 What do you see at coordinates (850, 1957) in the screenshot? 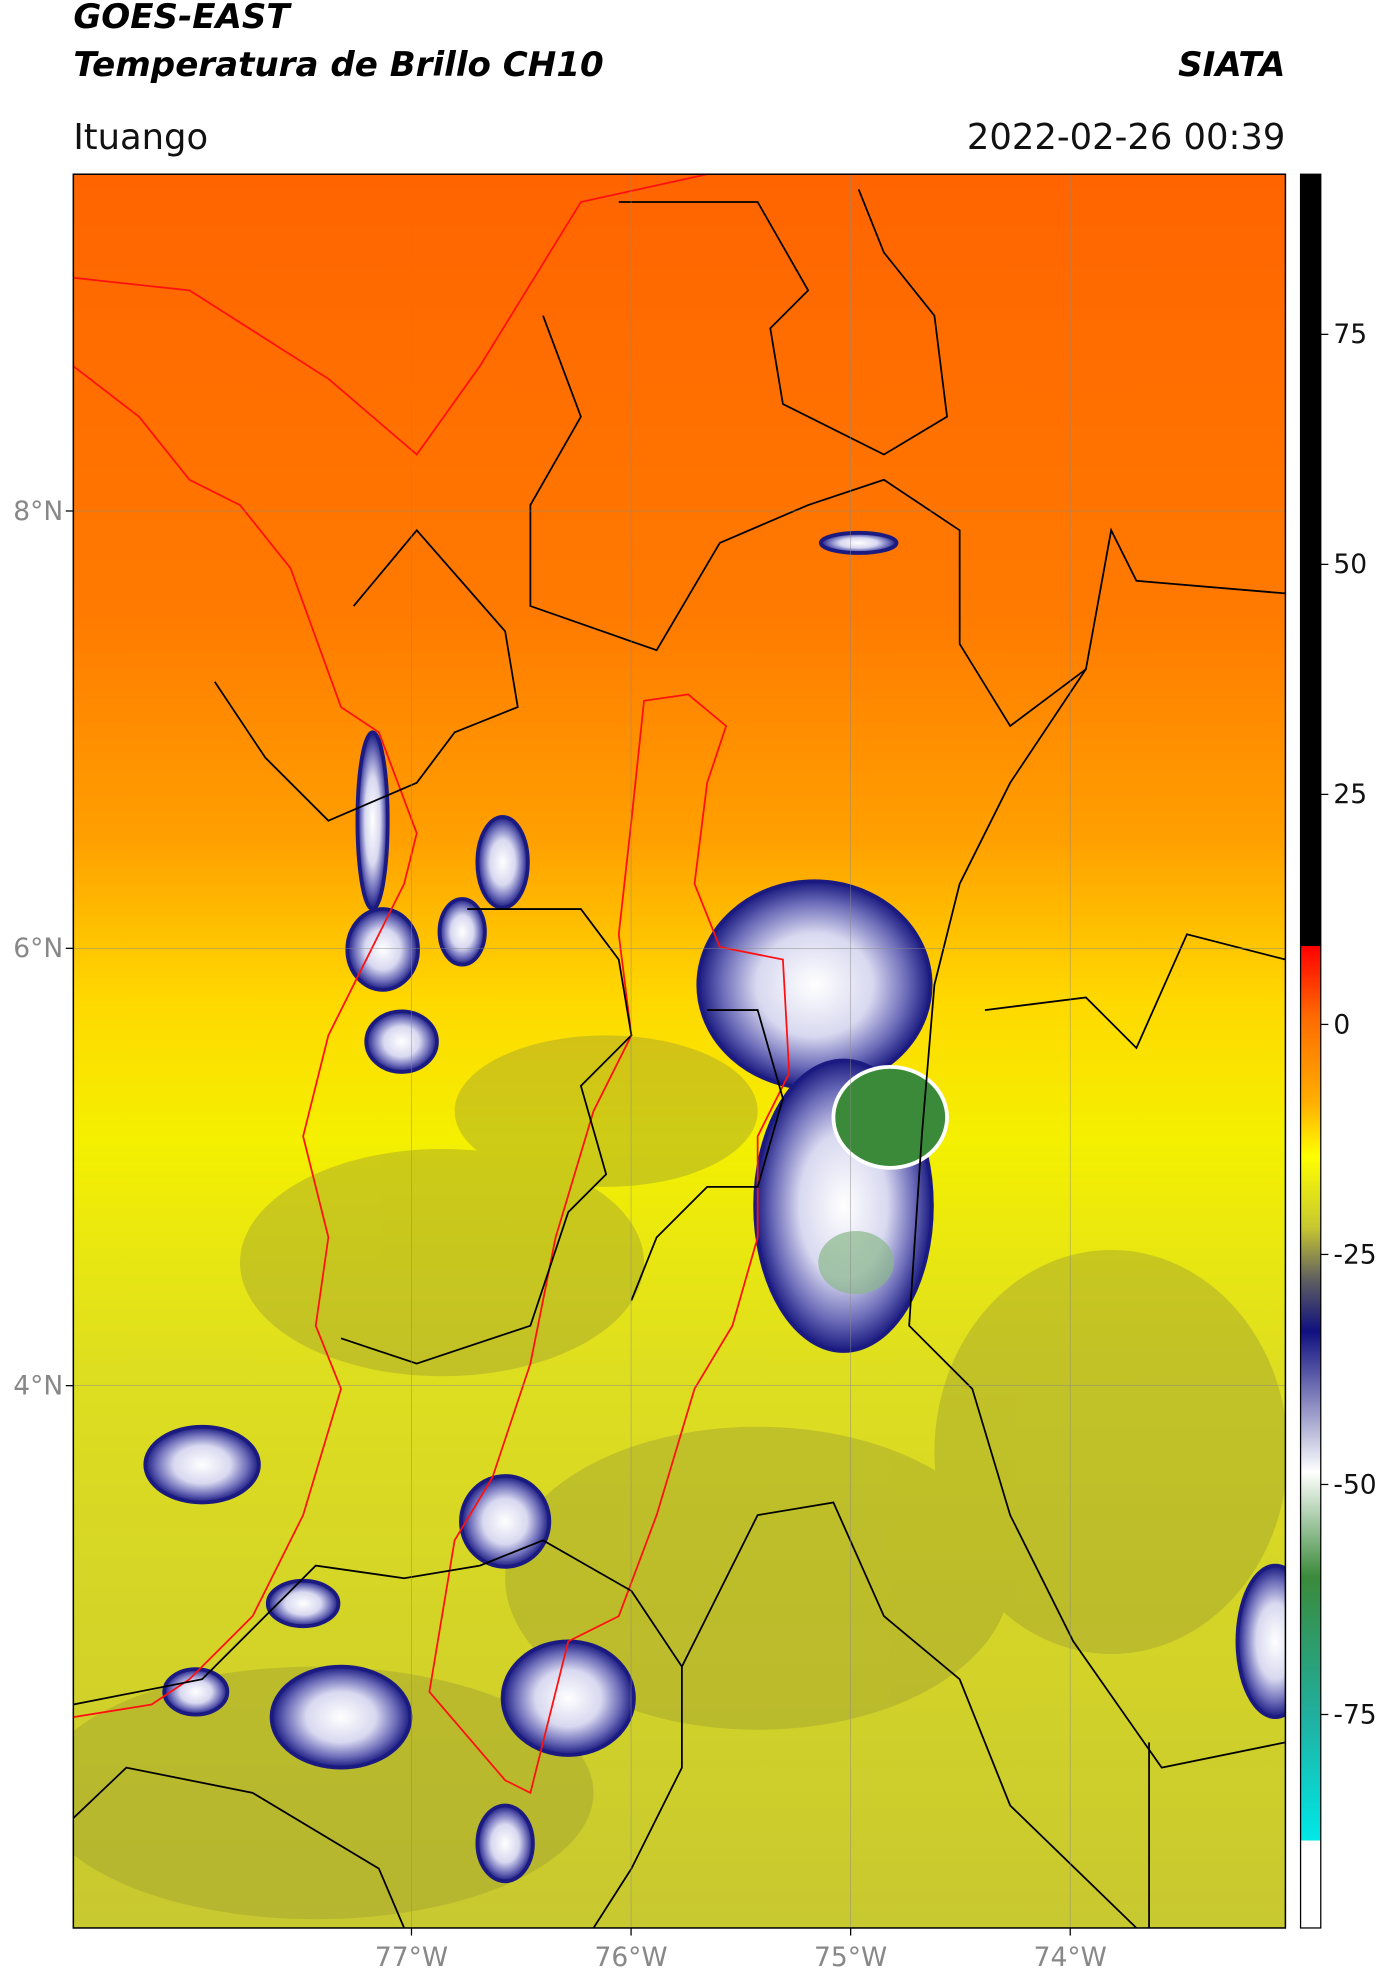
I see `x-tick-label: 75°W` at bounding box center [850, 1957].